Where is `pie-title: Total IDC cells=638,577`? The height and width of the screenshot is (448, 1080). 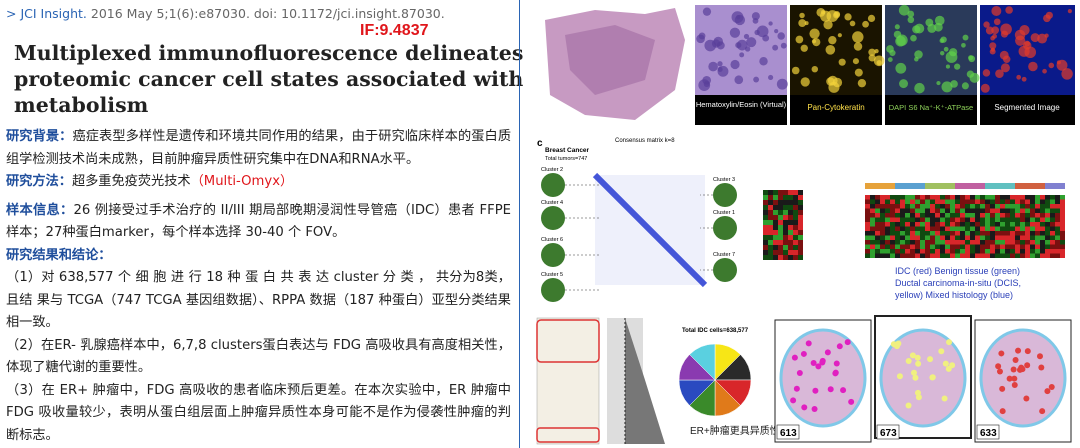
pie-title: Total IDC cells=638,577 is located at coordinates (715, 331).